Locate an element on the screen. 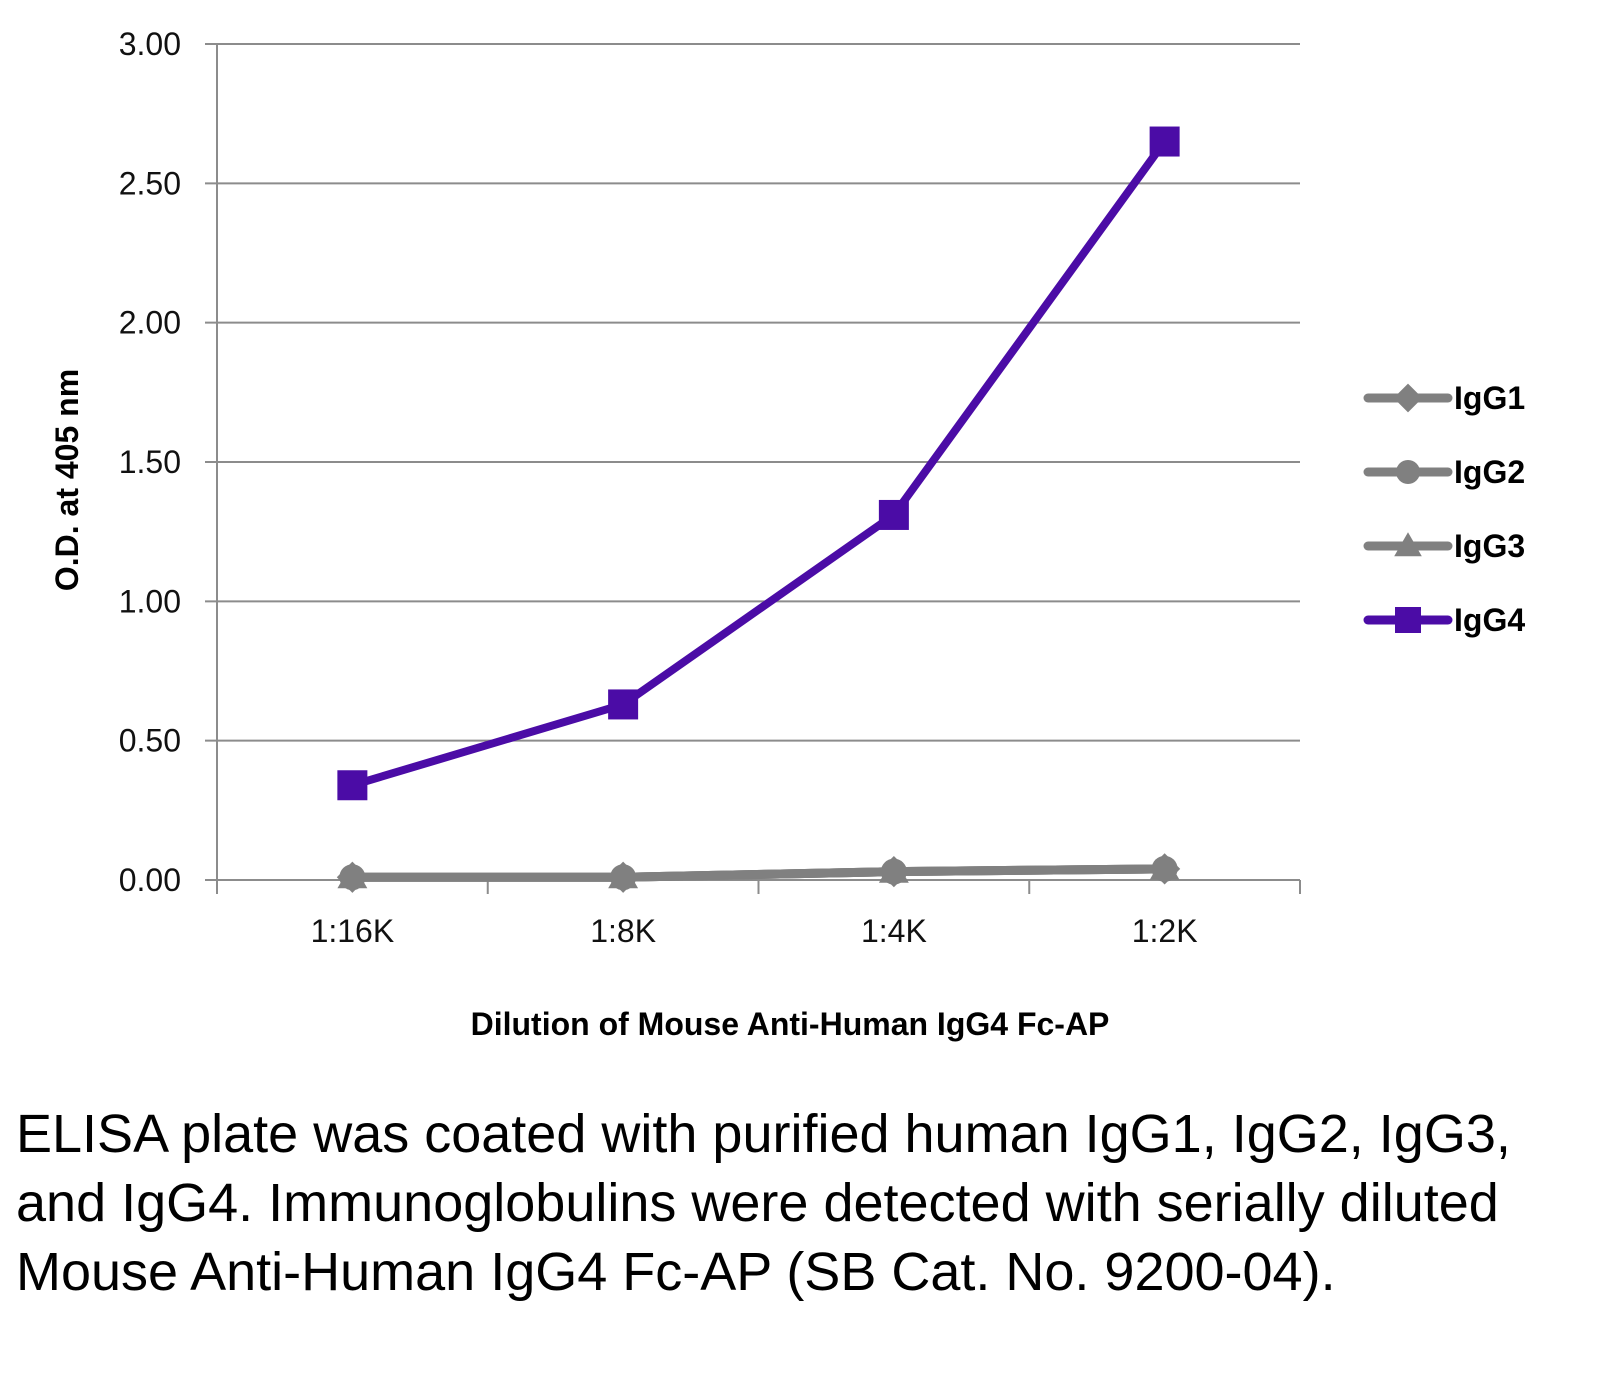  y-axis-title: O.D. at 405 nm is located at coordinates (67, 480).